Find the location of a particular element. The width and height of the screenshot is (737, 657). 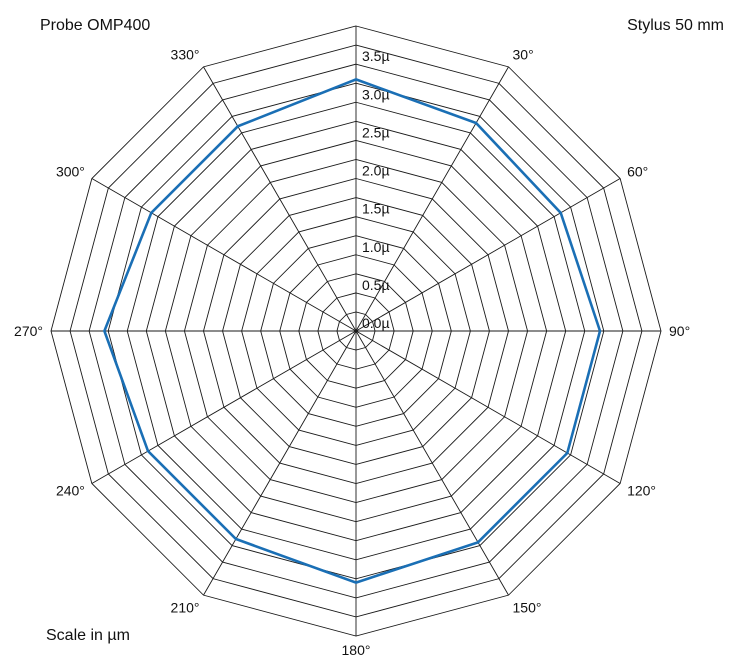

angle-label: 90° is located at coordinates (679, 331).